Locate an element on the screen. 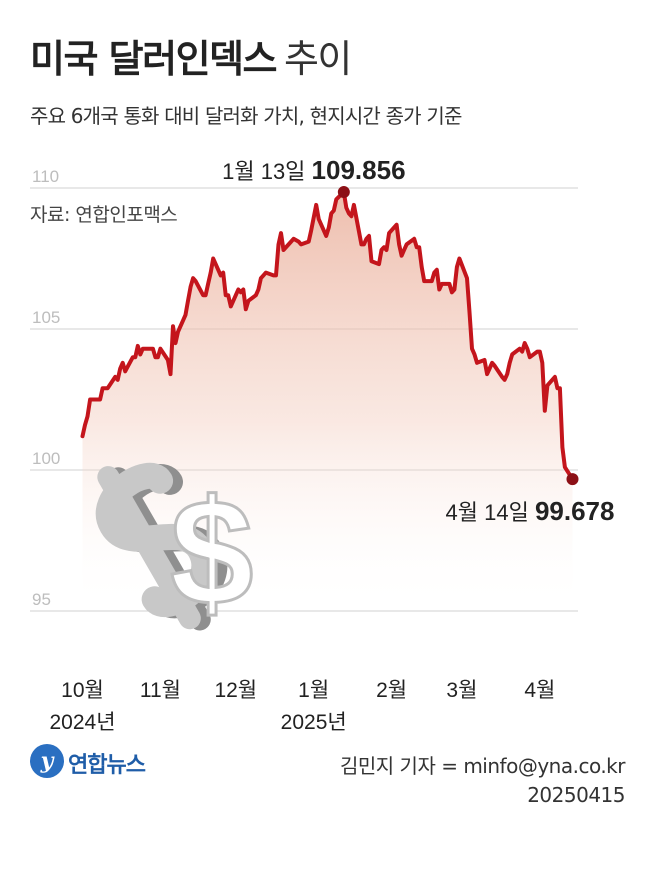 This screenshot has width=655, height=876. yonhap-logo-text: 연합뉴스 is located at coordinates (107, 765).